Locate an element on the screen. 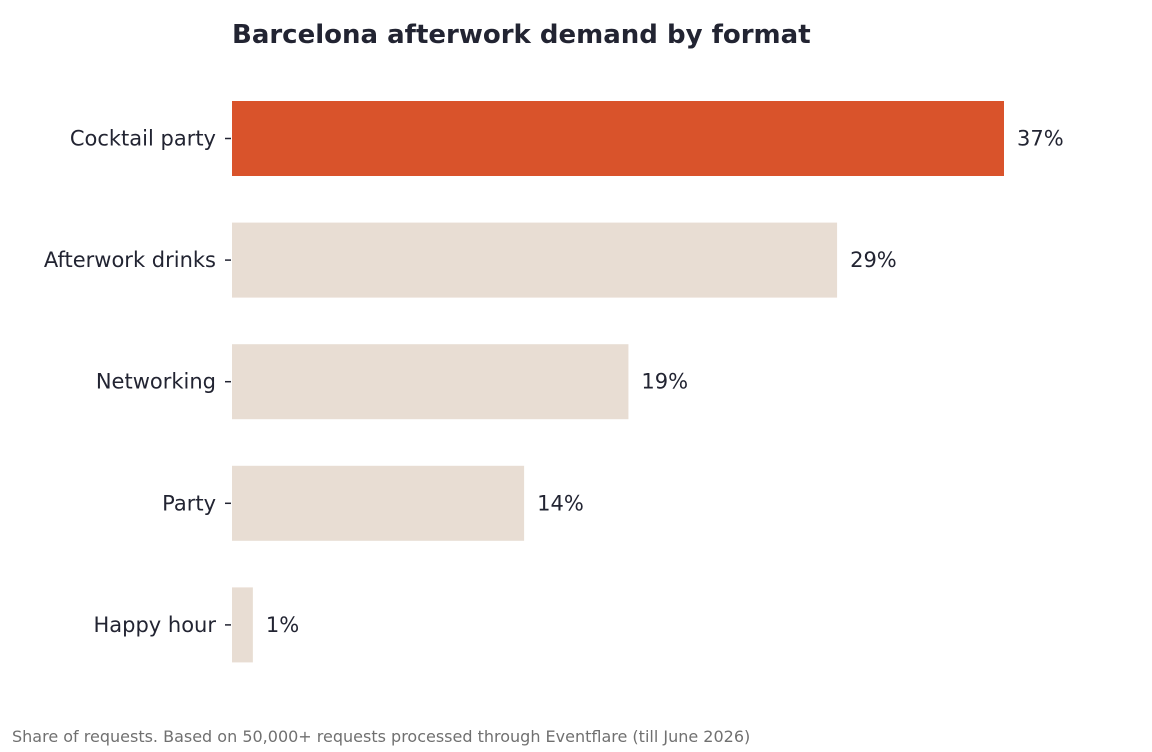 The width and height of the screenshot is (1152, 752). data-label: 29% is located at coordinates (873, 260).